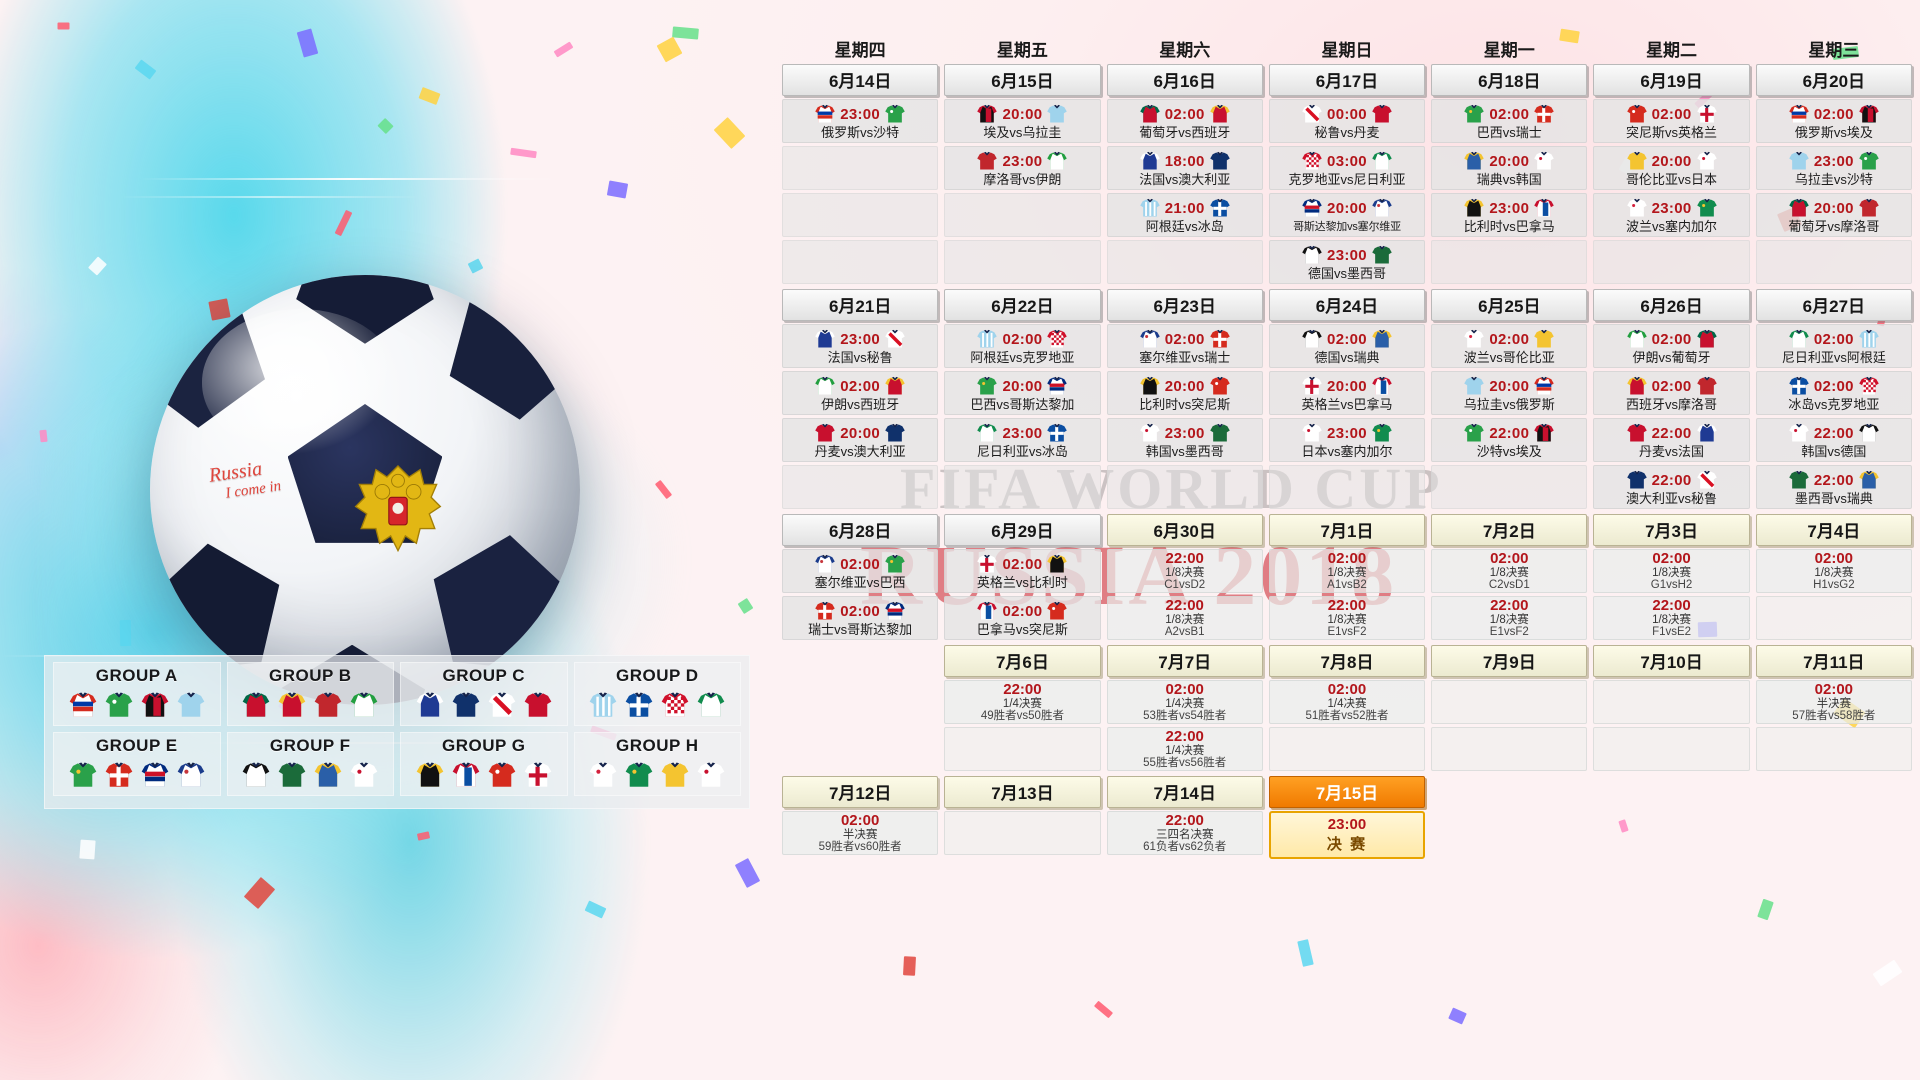 The image size is (1920, 1080). I want to click on date-header: 6月16日, so click(1184, 80).